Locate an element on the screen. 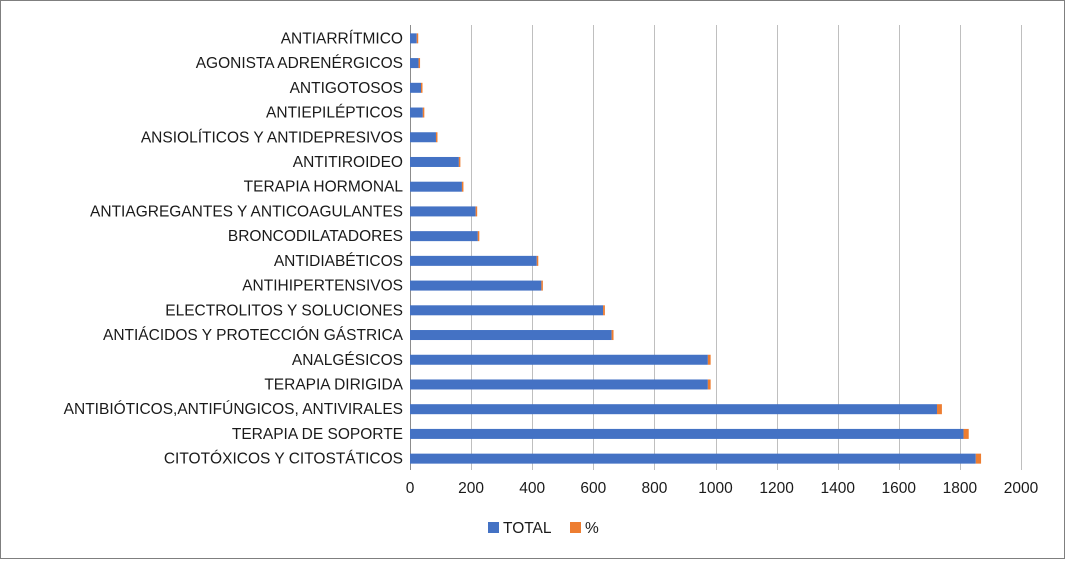  category-label-5: ANTITIROIDEO is located at coordinates (348, 162).